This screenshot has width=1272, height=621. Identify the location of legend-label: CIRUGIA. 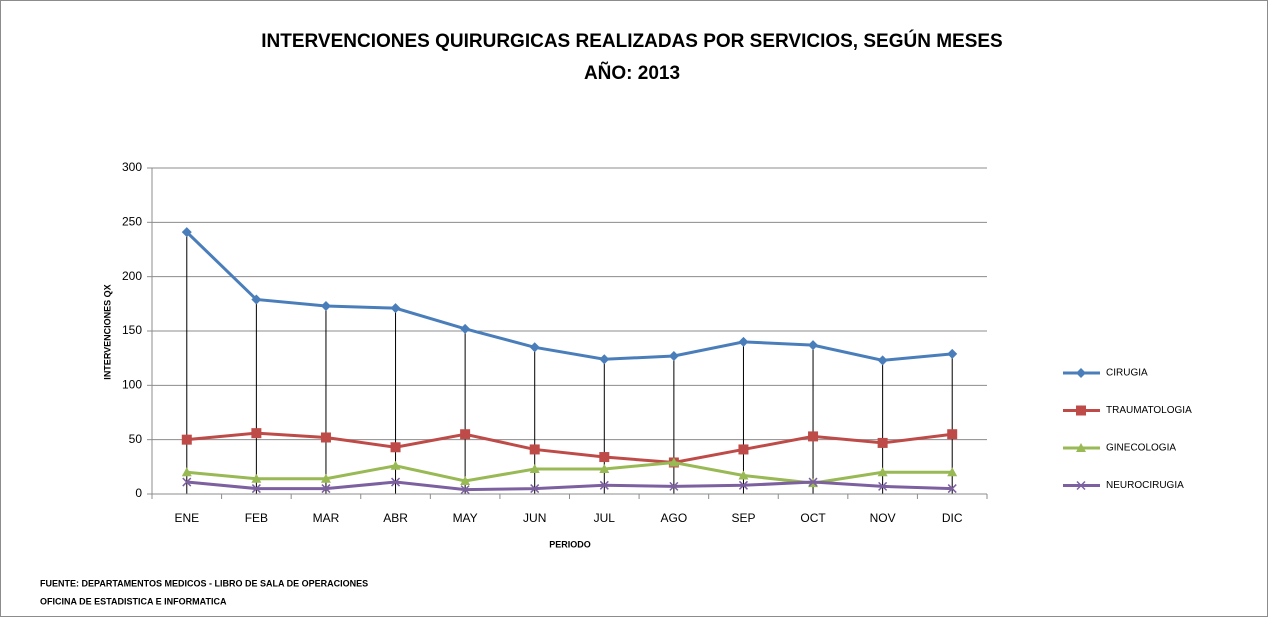
(1127, 373).